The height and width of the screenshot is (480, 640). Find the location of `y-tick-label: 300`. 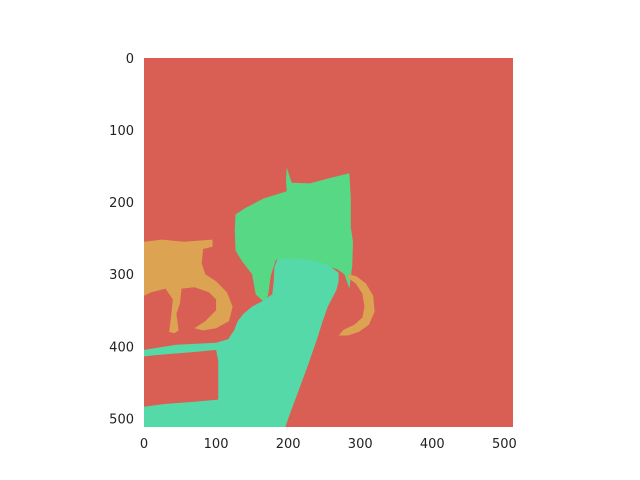

y-tick-label: 300 is located at coordinates (121, 275).